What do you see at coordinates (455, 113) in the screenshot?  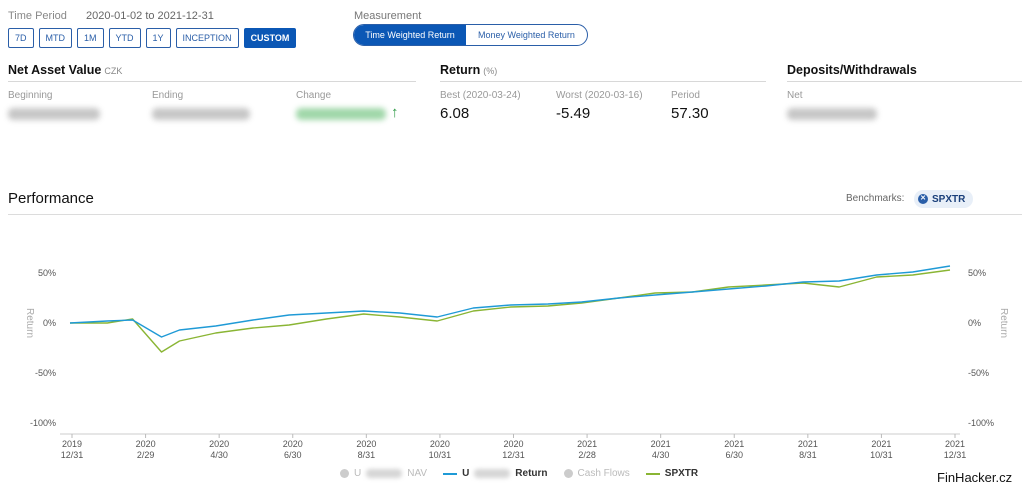 I see `best-return-value: 6.08` at bounding box center [455, 113].